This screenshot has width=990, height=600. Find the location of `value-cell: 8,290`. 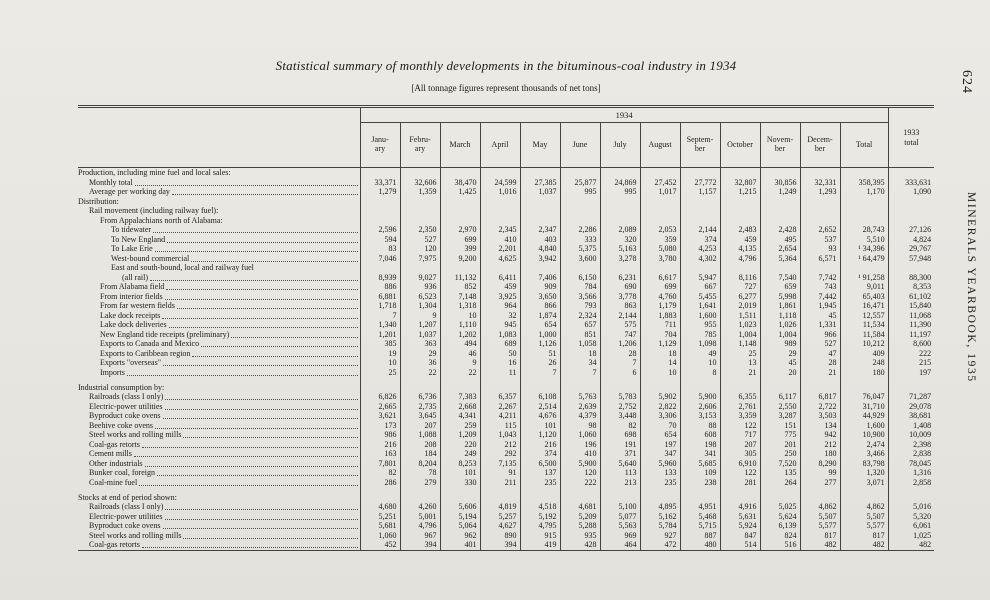

value-cell: 8,290 is located at coordinates (819, 463).